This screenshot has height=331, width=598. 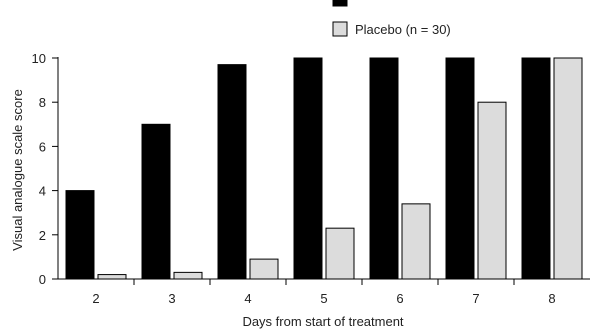 I want to click on y-axis: 0 2 4 6 8 10, so click(x=45, y=169).